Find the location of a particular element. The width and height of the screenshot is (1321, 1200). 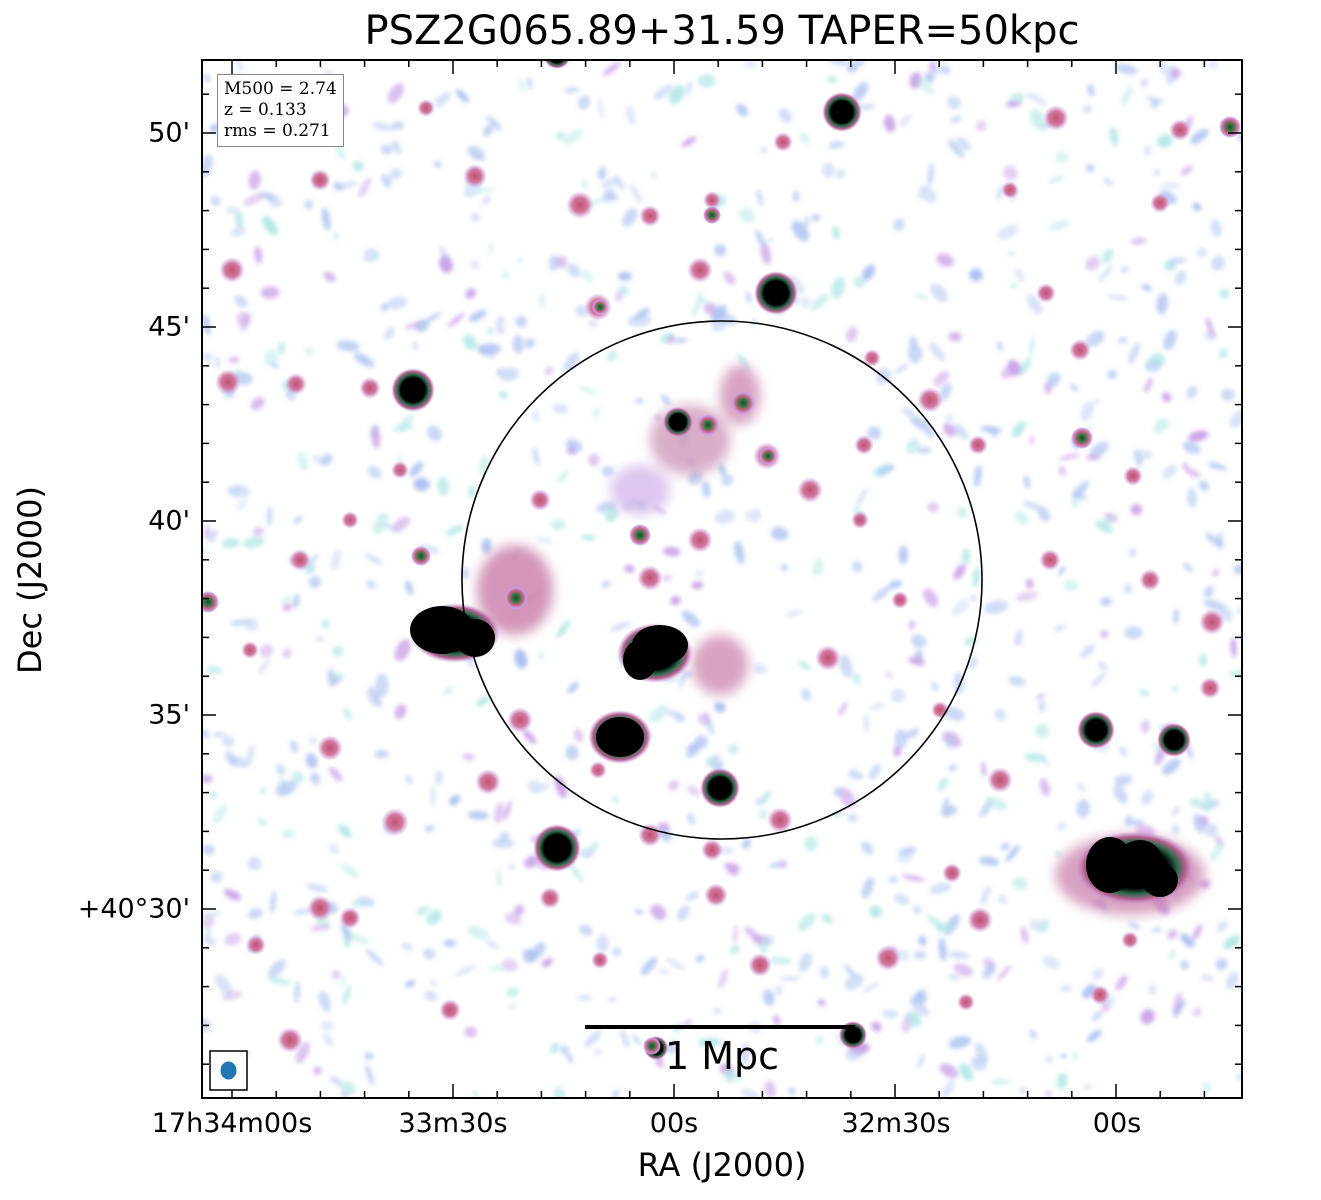

beam-ellipse is located at coordinates (228, 1070).